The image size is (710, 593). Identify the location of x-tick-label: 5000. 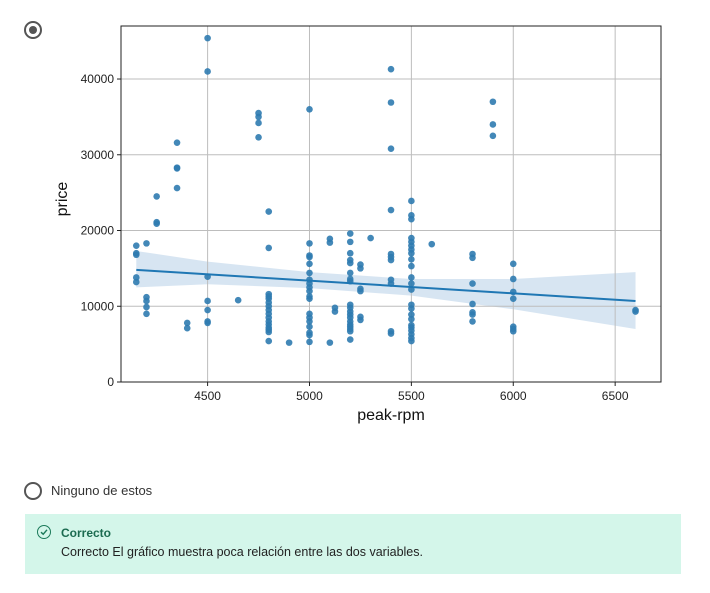
(309, 396).